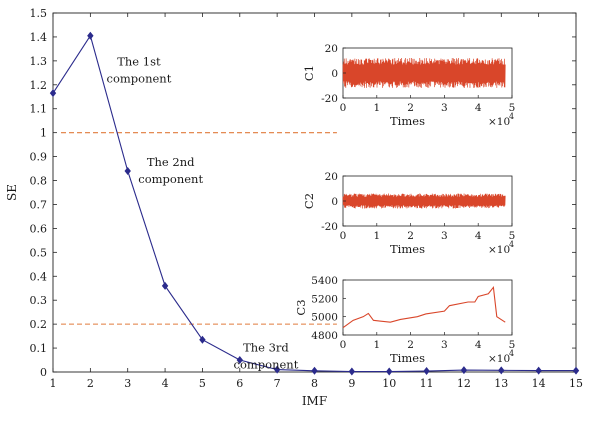 The image size is (600, 423). Describe the element at coordinates (464, 383) in the screenshot. I see `main-x-tick-label: 12` at that location.